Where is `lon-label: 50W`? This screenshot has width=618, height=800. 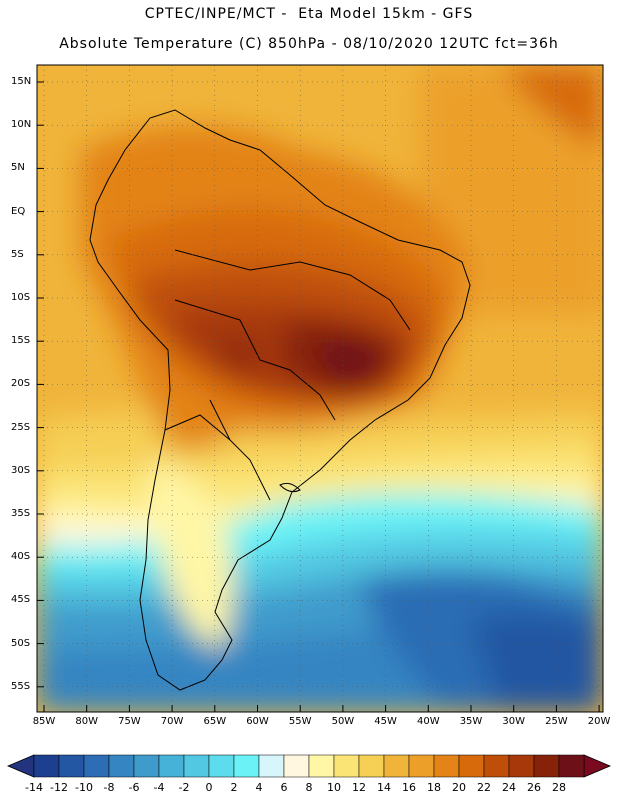 lon-label: 50W is located at coordinates (343, 721).